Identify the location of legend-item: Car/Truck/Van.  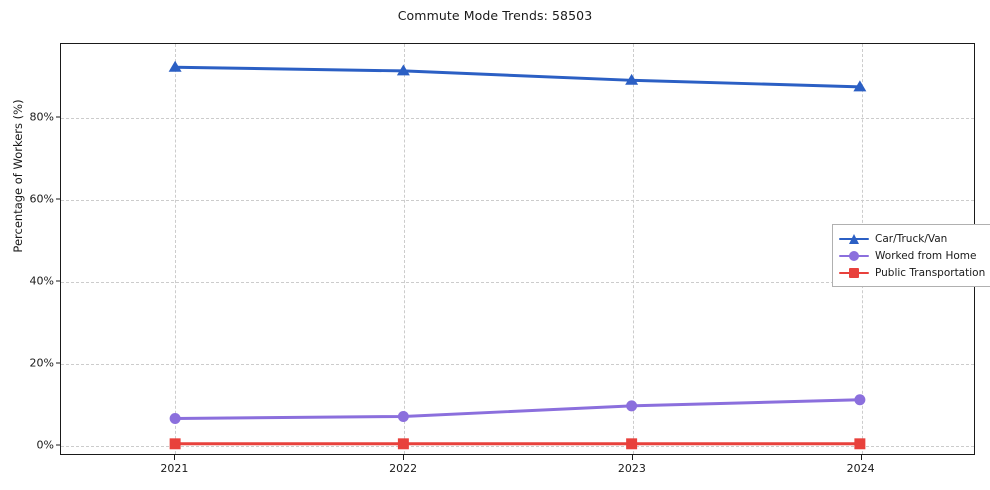
(912, 238).